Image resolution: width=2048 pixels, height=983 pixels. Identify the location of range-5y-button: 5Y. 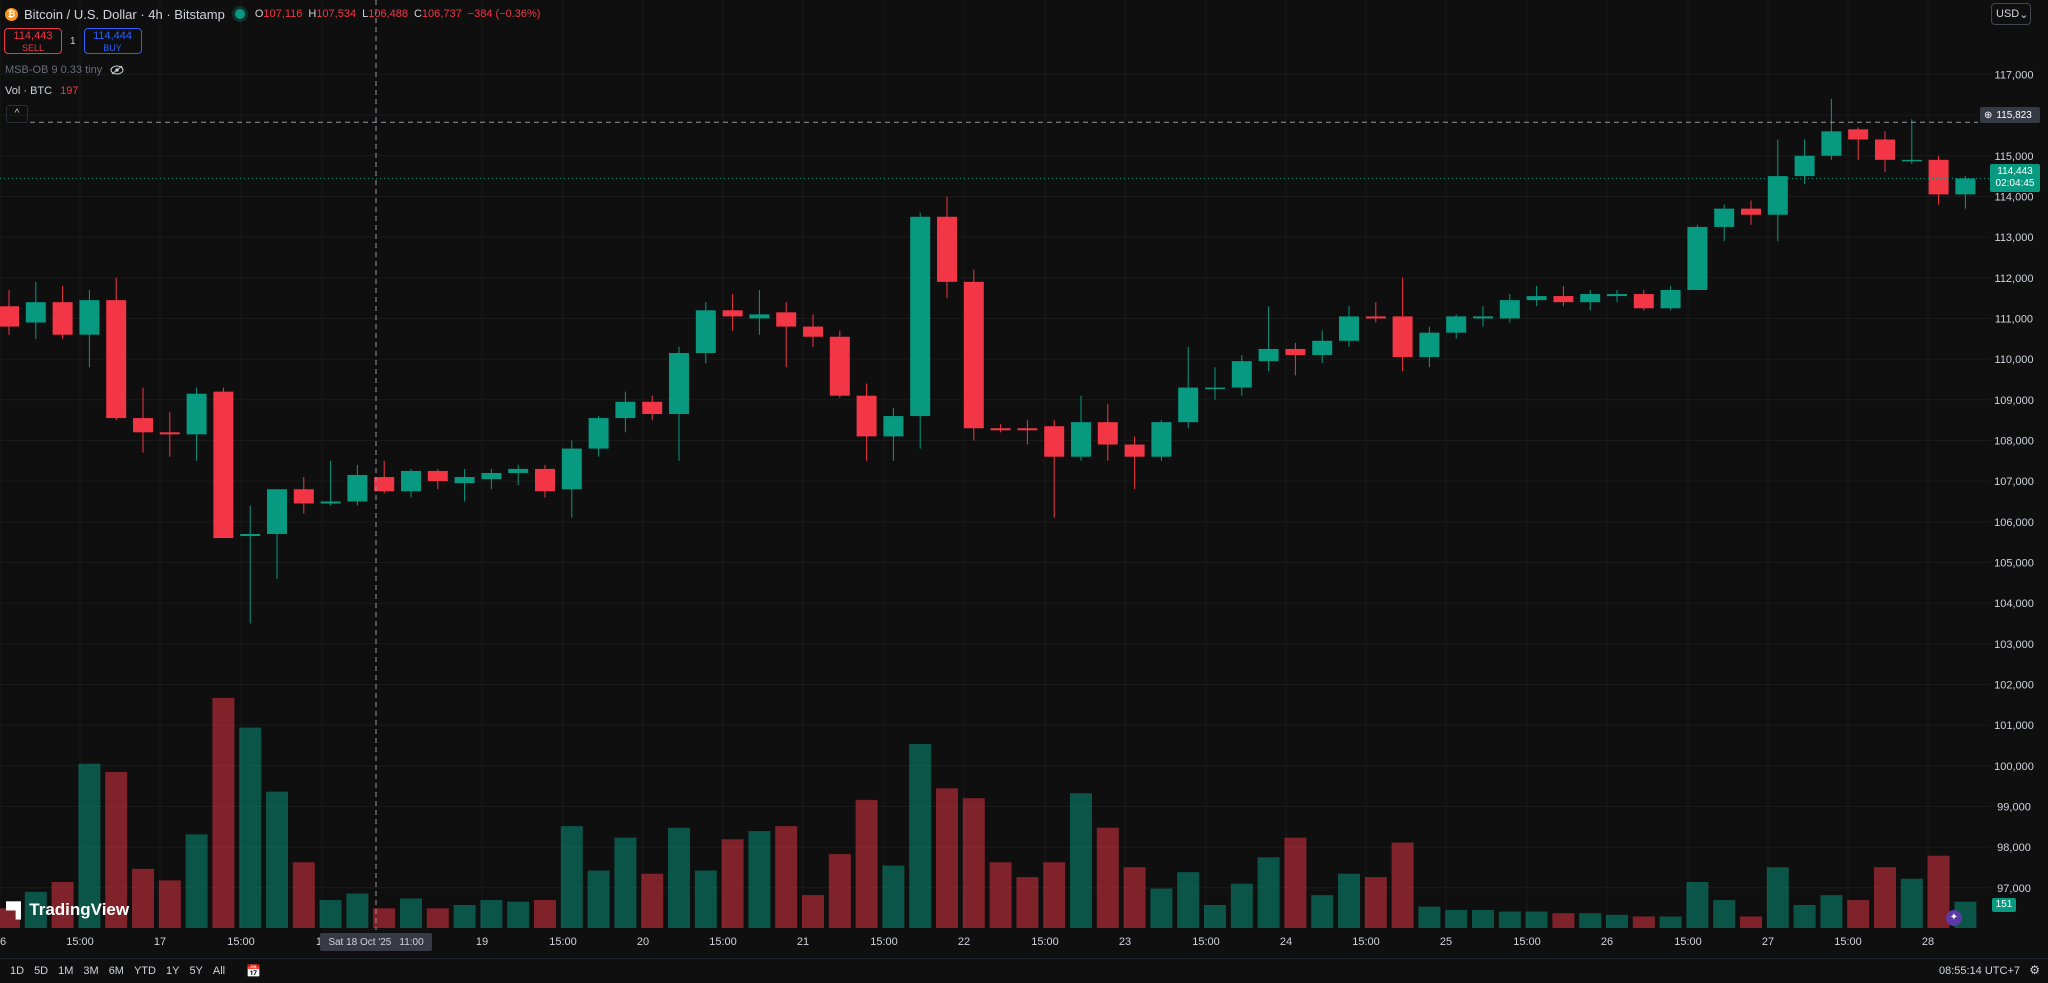
(196, 971).